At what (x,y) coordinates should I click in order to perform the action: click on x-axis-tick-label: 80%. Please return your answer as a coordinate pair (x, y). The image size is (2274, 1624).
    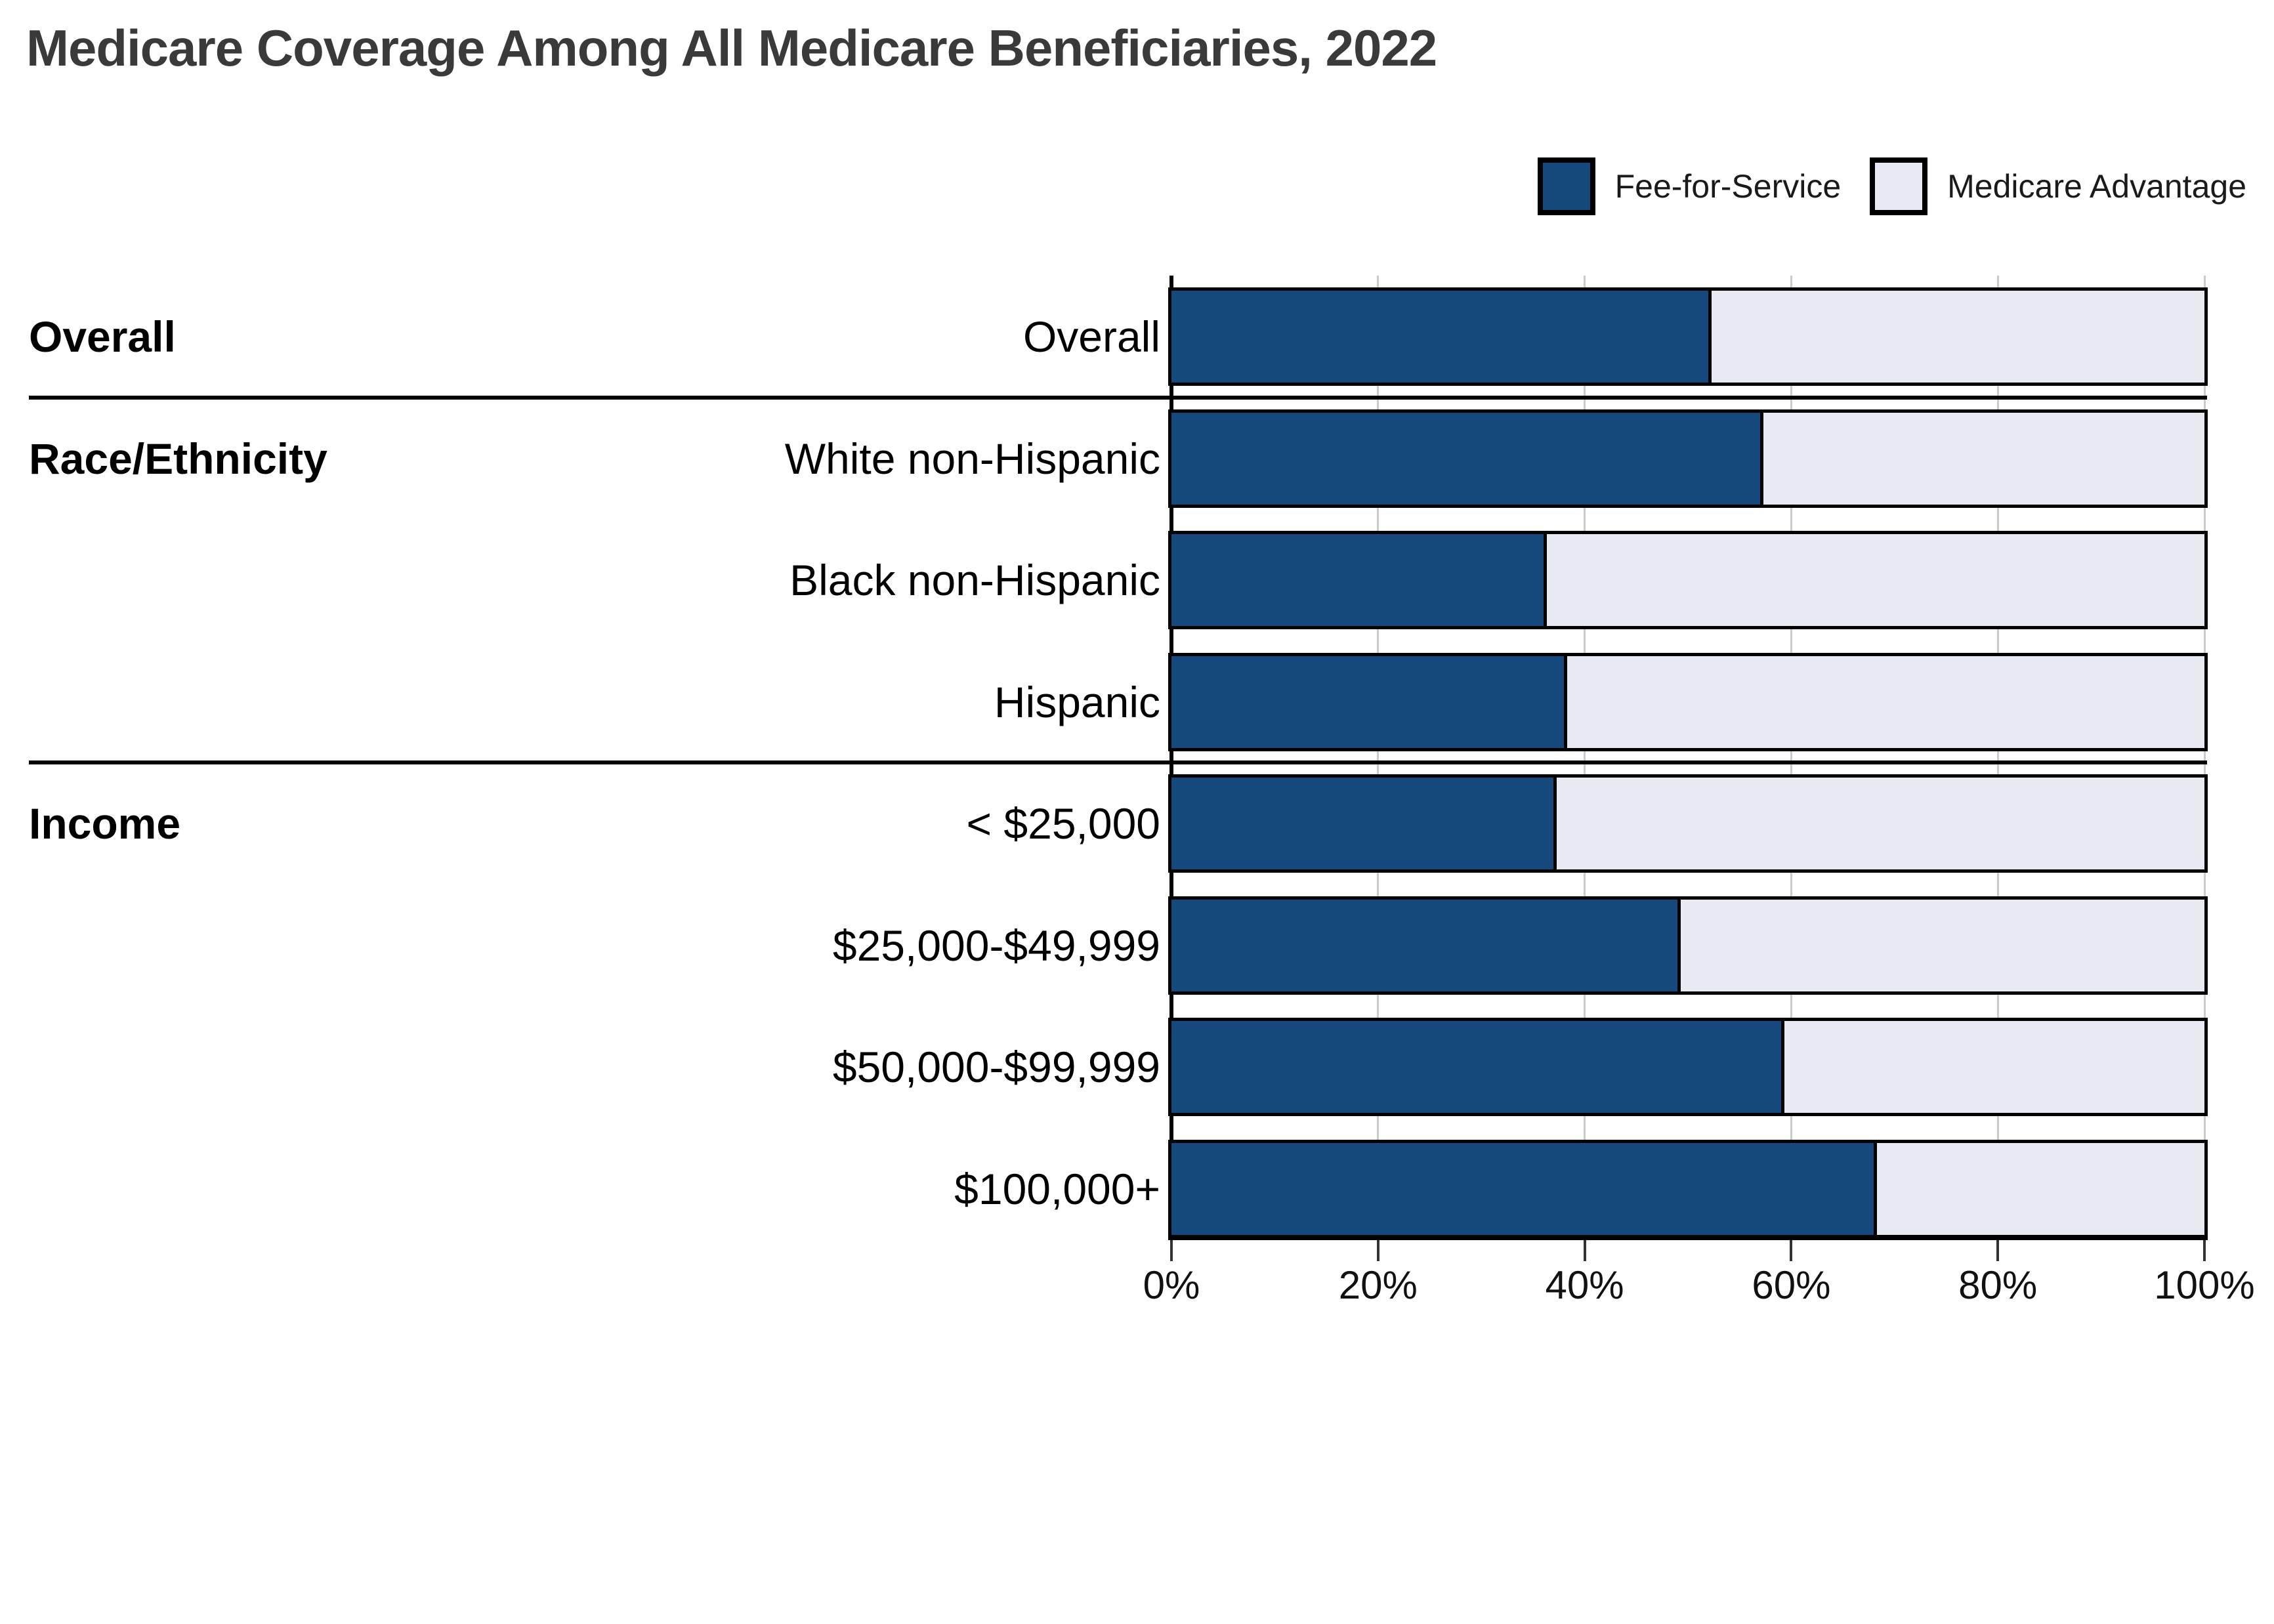
    Looking at the image, I should click on (1998, 1285).